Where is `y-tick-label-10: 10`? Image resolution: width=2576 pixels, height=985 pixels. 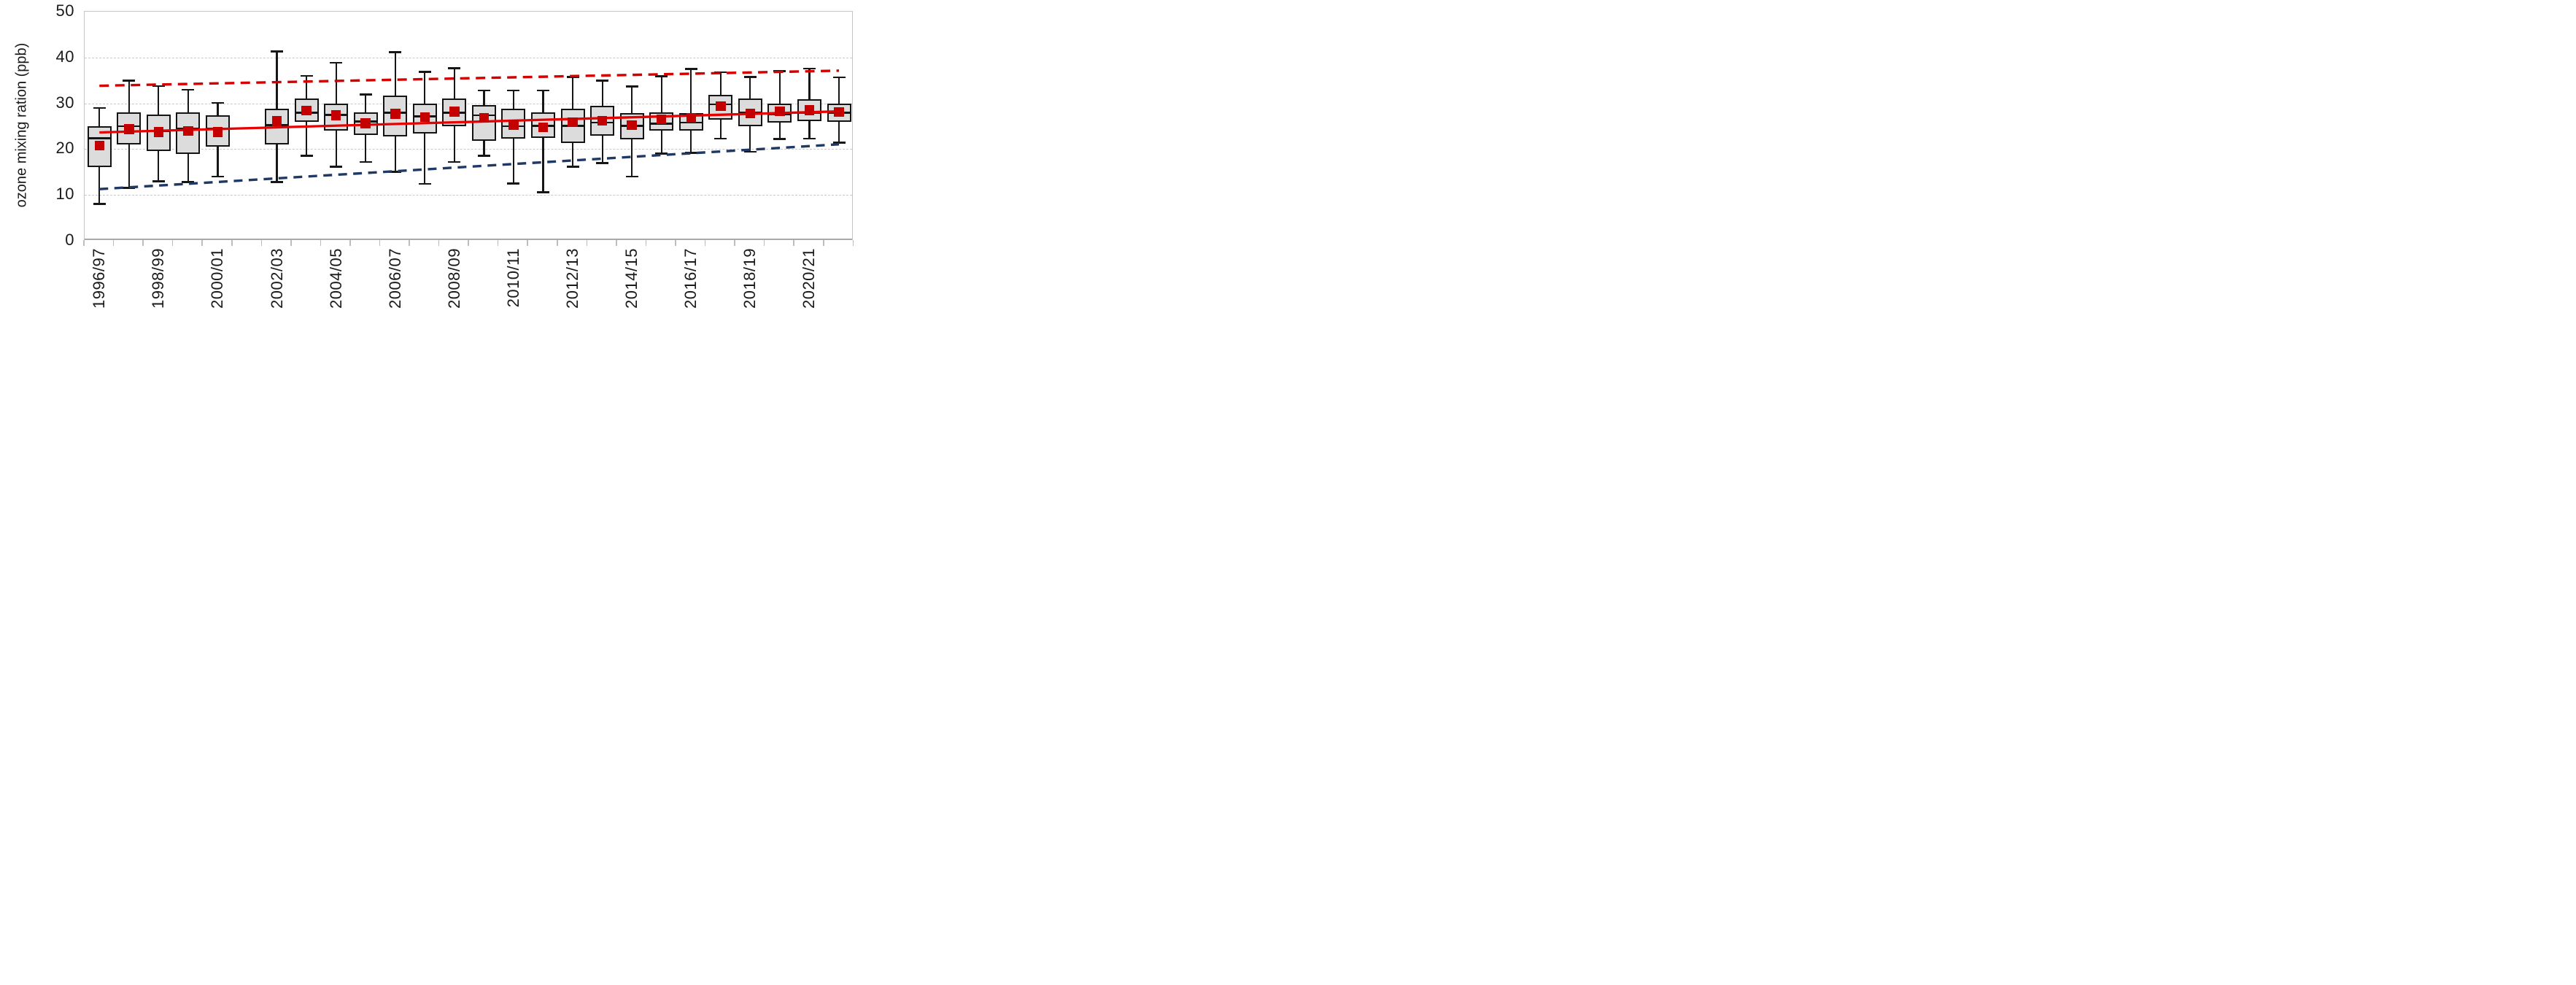 y-tick-label-10: 10 is located at coordinates (64, 194).